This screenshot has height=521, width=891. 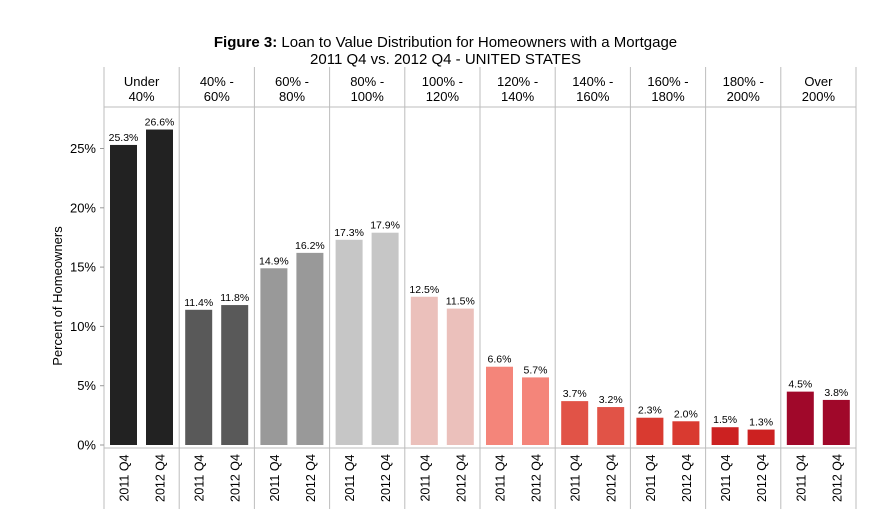 I want to click on group-label: 180%, so click(x=668, y=96).